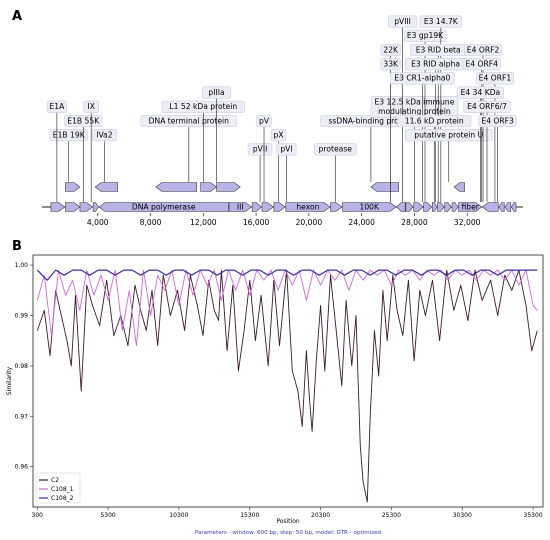 The height and width of the screenshot is (540, 550). I want to click on gene-label-13: ssDNA-binding protein, so click(370, 120).